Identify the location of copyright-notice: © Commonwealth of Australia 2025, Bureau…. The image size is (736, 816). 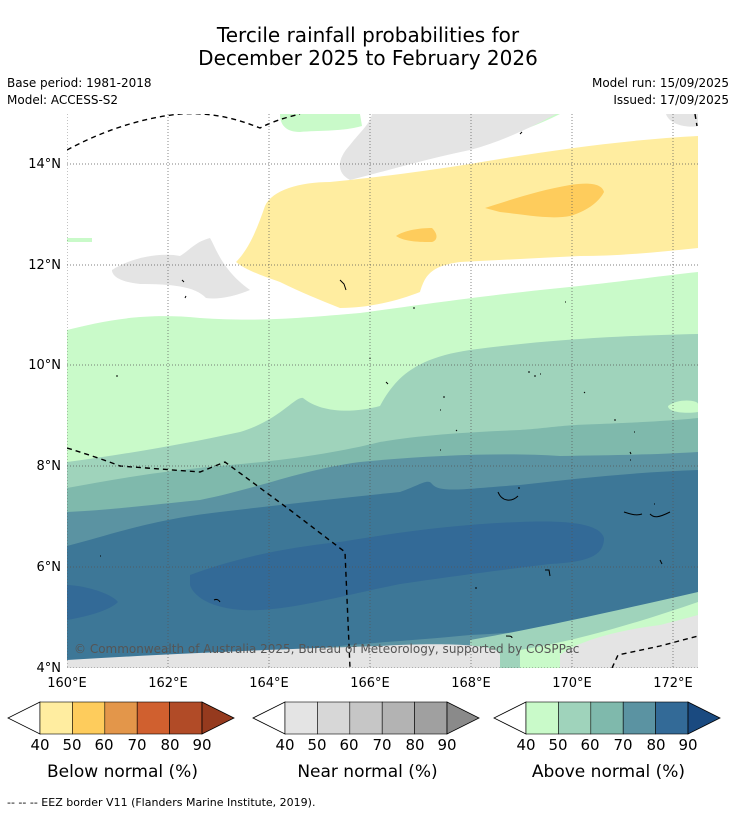
(326, 649).